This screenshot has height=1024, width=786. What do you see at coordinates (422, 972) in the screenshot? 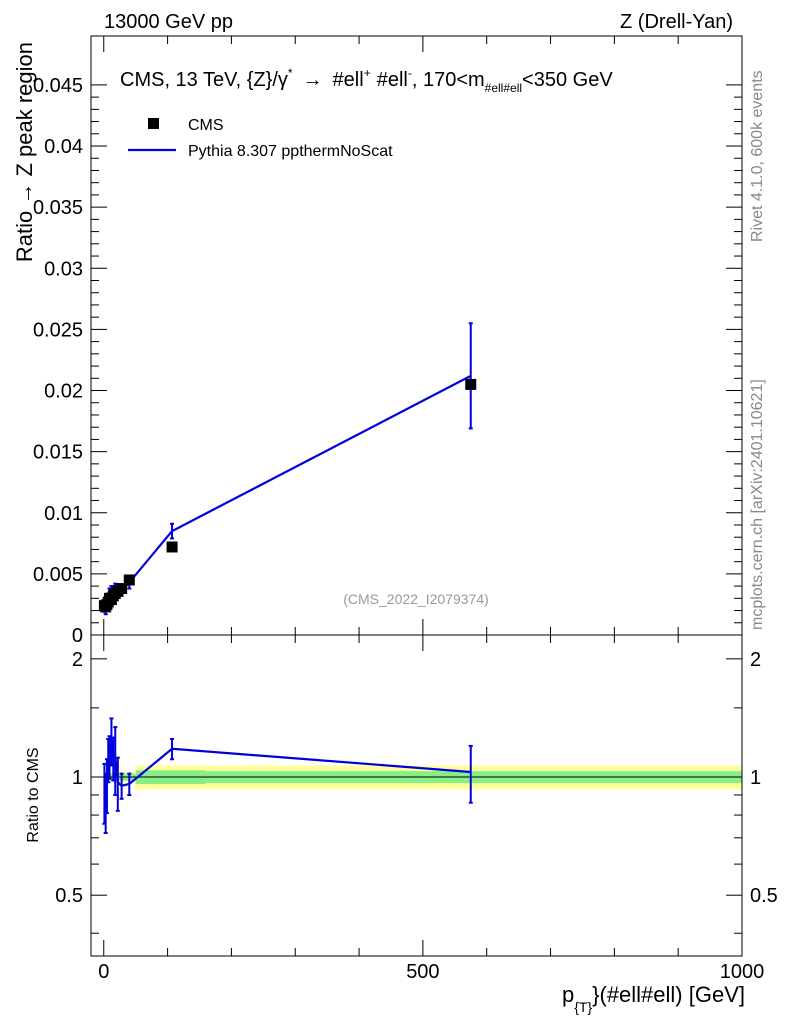
I see `ratio-x-tick-label: 500` at bounding box center [422, 972].